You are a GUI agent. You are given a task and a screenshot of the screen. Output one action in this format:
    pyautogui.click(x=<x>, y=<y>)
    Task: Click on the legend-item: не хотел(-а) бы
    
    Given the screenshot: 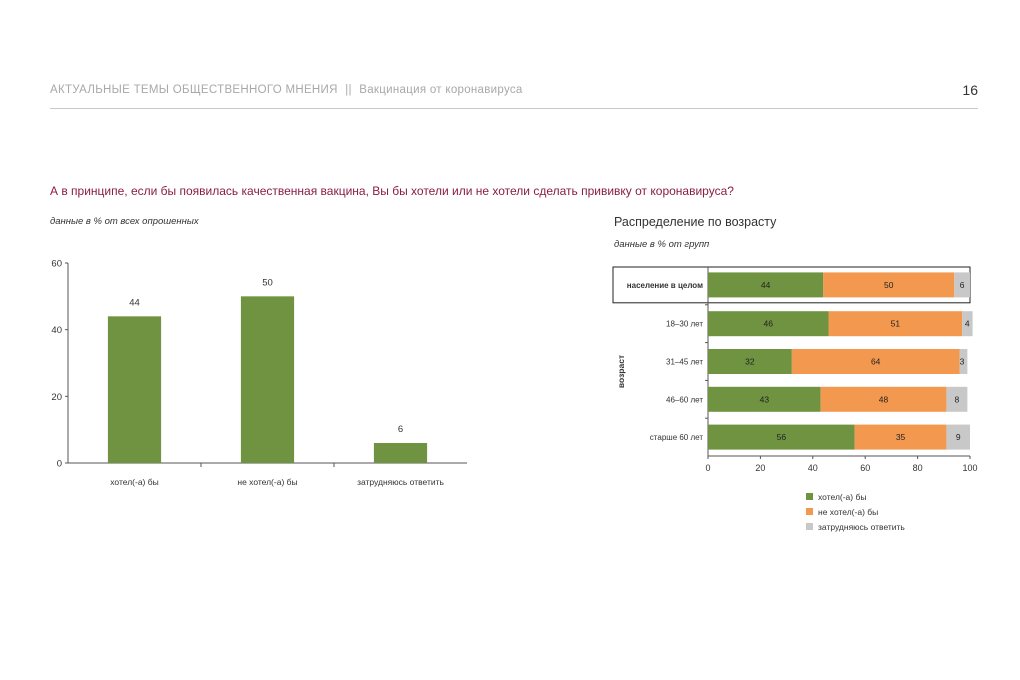 What is the action you would take?
    pyautogui.click(x=855, y=511)
    